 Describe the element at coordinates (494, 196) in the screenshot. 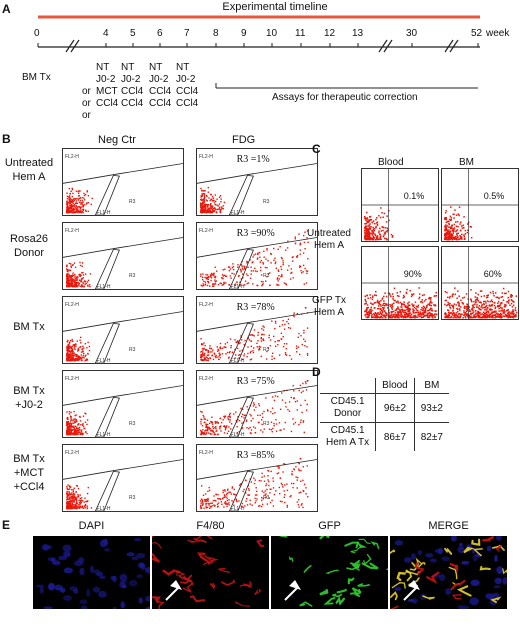

I see `gfp-percentage: 0.5%` at that location.